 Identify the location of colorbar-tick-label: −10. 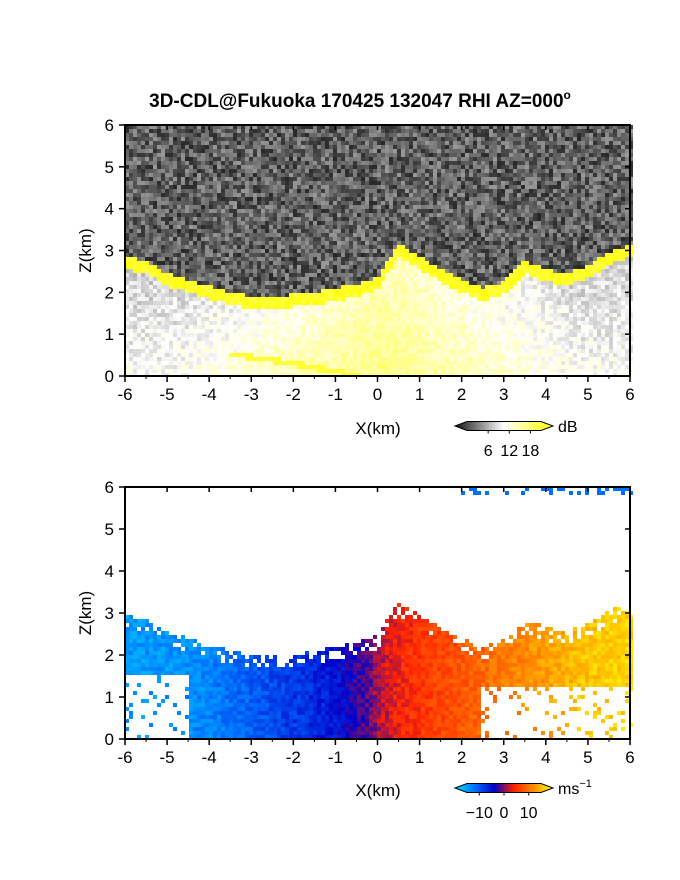
(479, 813).